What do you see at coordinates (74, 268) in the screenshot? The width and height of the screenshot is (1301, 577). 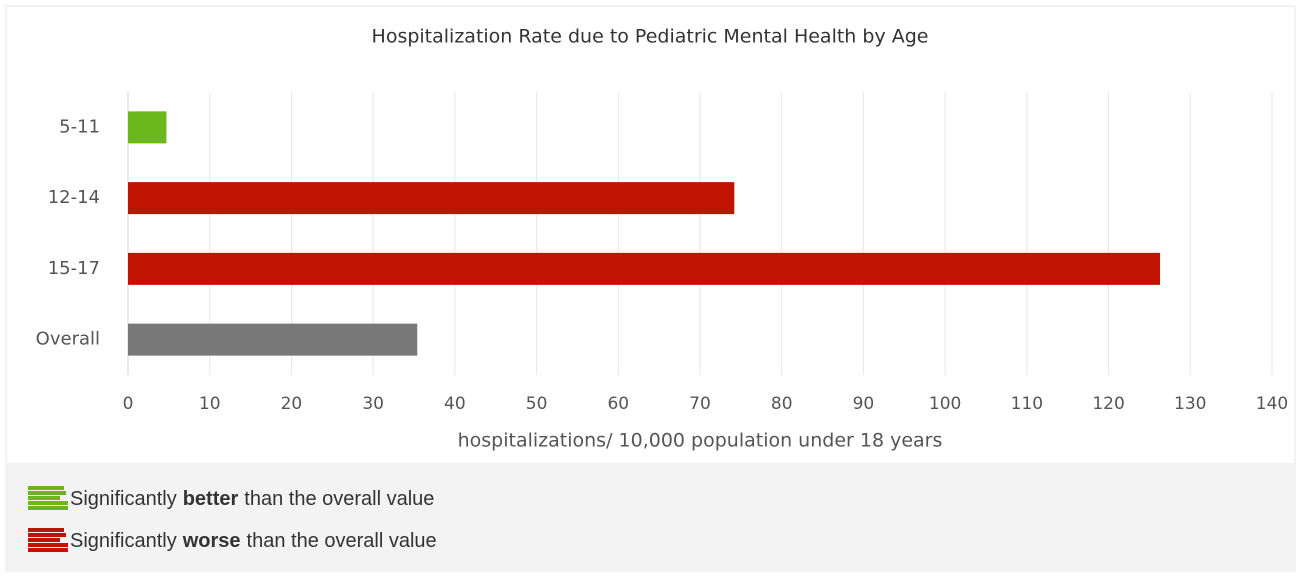 I see `y-tick-label: 15-17` at bounding box center [74, 268].